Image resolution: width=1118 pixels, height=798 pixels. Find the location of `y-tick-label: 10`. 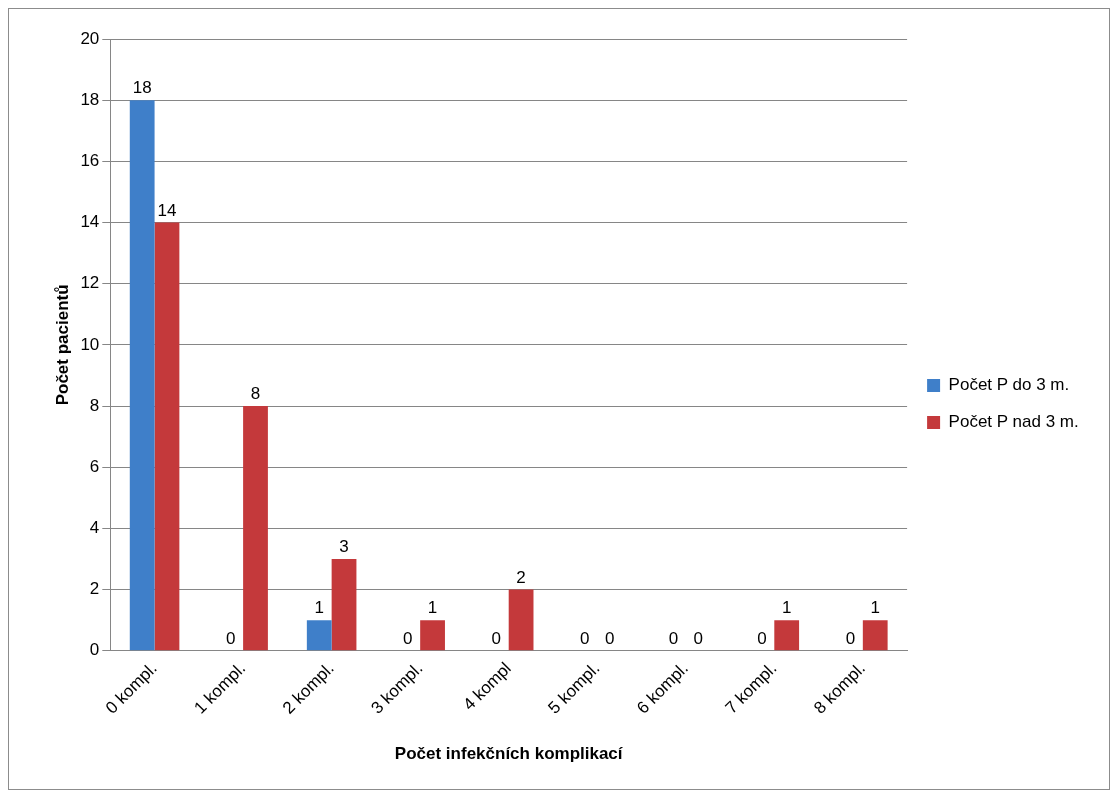

y-tick-label: 10 is located at coordinates (90, 344).